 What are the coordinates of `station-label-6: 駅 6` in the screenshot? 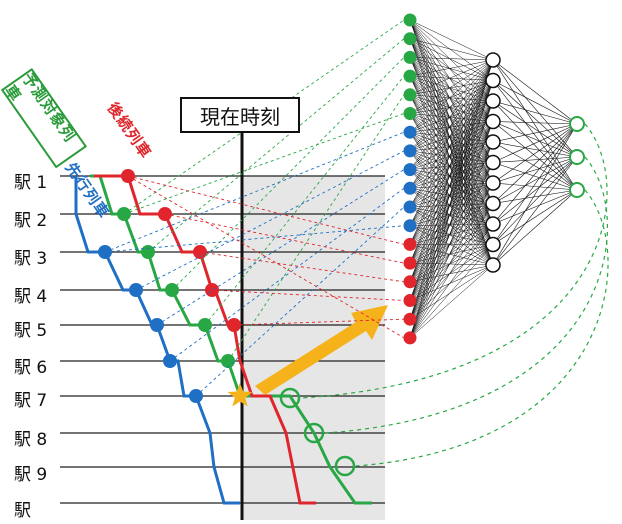 It's located at (30, 365).